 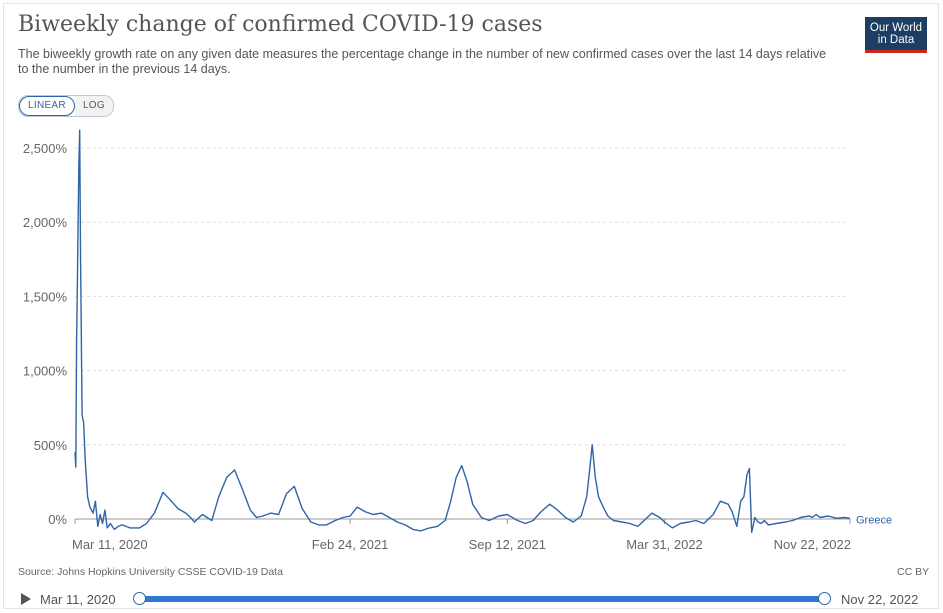 I want to click on timeline-start-handle, so click(x=139, y=598).